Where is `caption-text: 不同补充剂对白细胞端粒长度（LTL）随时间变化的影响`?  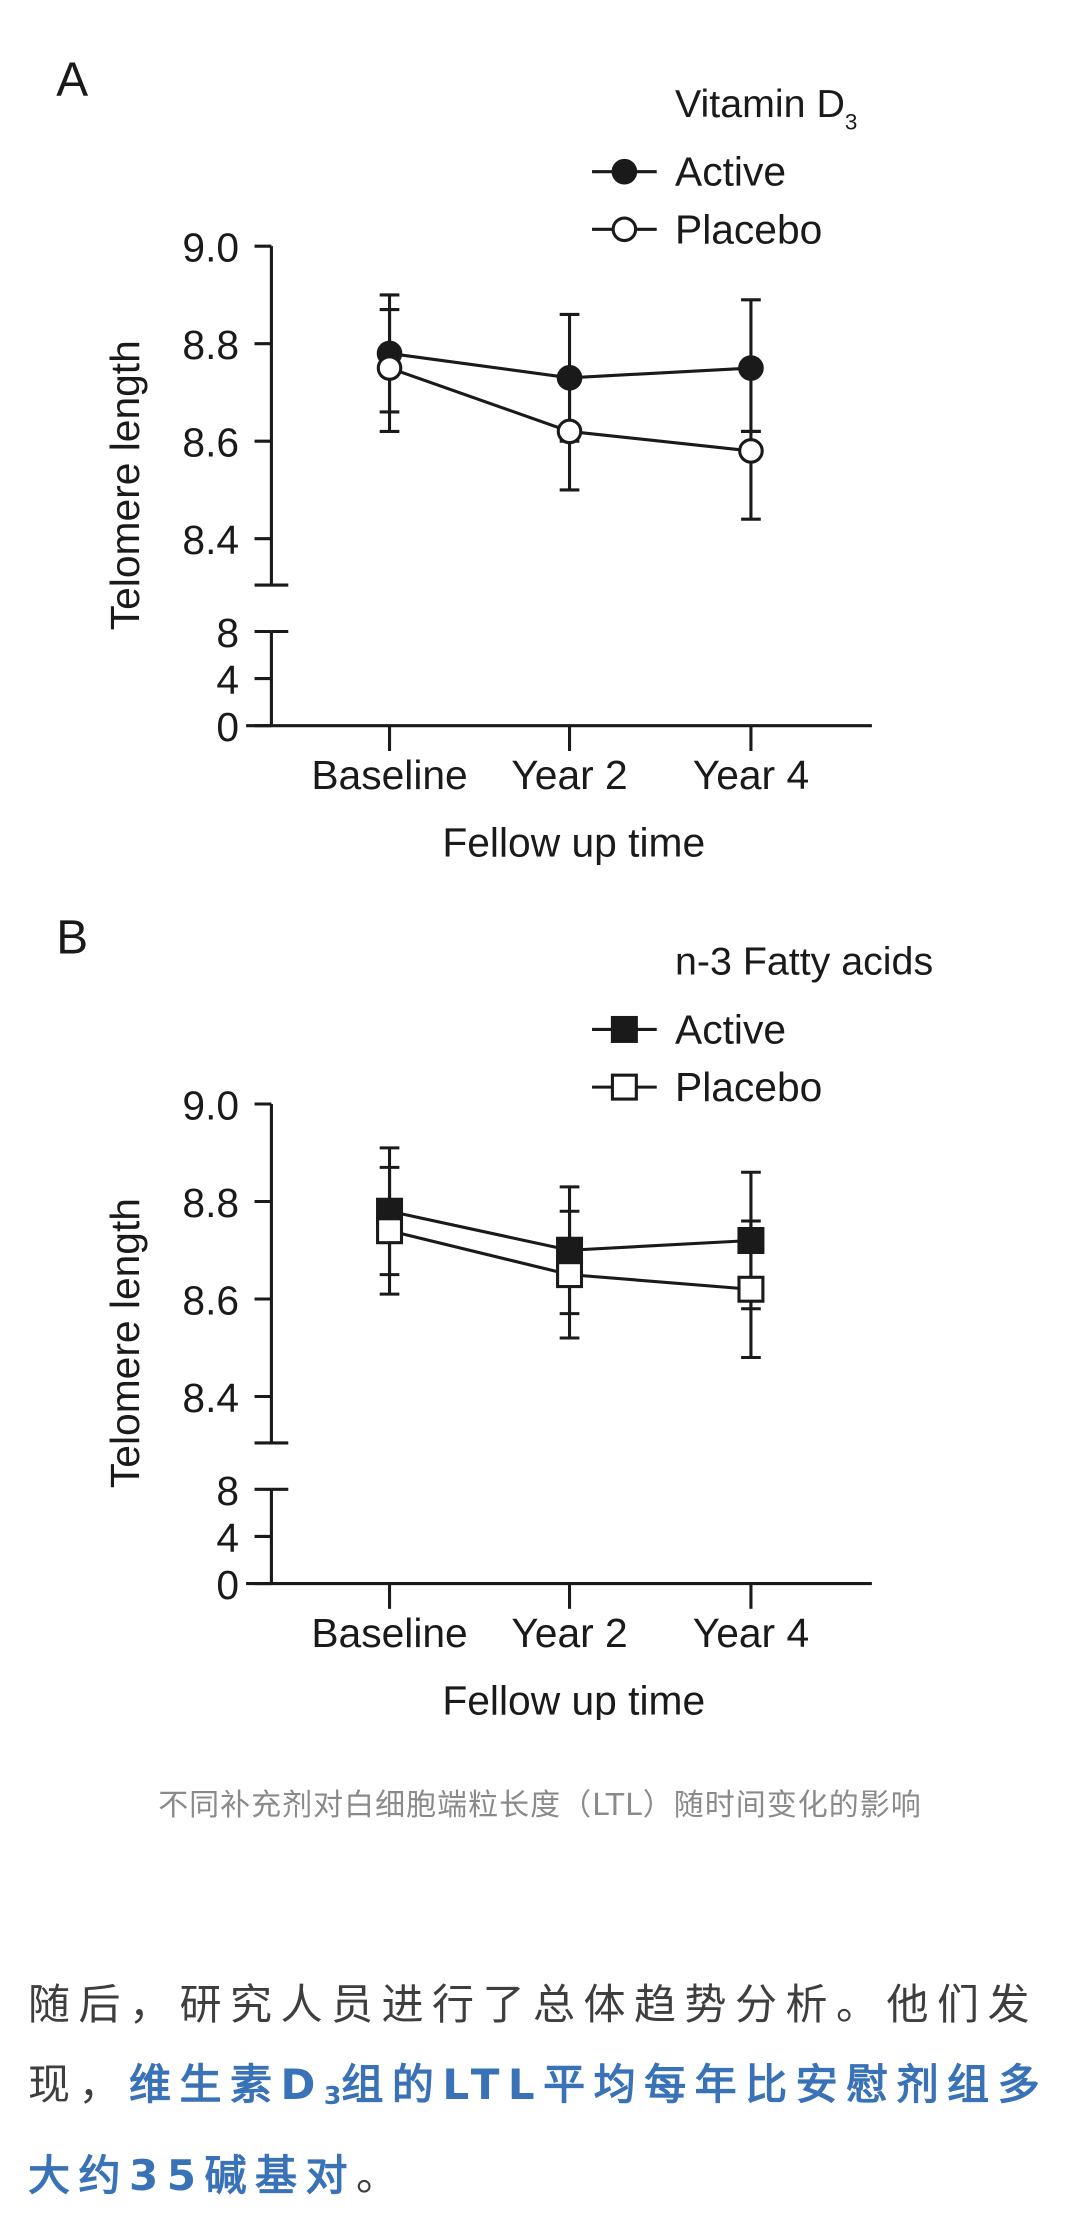 caption-text: 不同补充剂对白细胞端粒长度（LTL）随时间变化的影响 is located at coordinates (540, 1805).